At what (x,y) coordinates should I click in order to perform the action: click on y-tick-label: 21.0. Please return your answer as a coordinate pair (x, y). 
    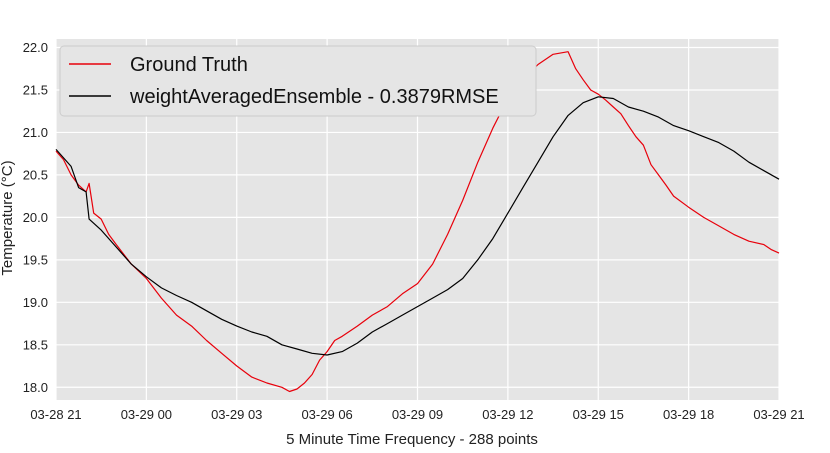
    Looking at the image, I should click on (35, 132).